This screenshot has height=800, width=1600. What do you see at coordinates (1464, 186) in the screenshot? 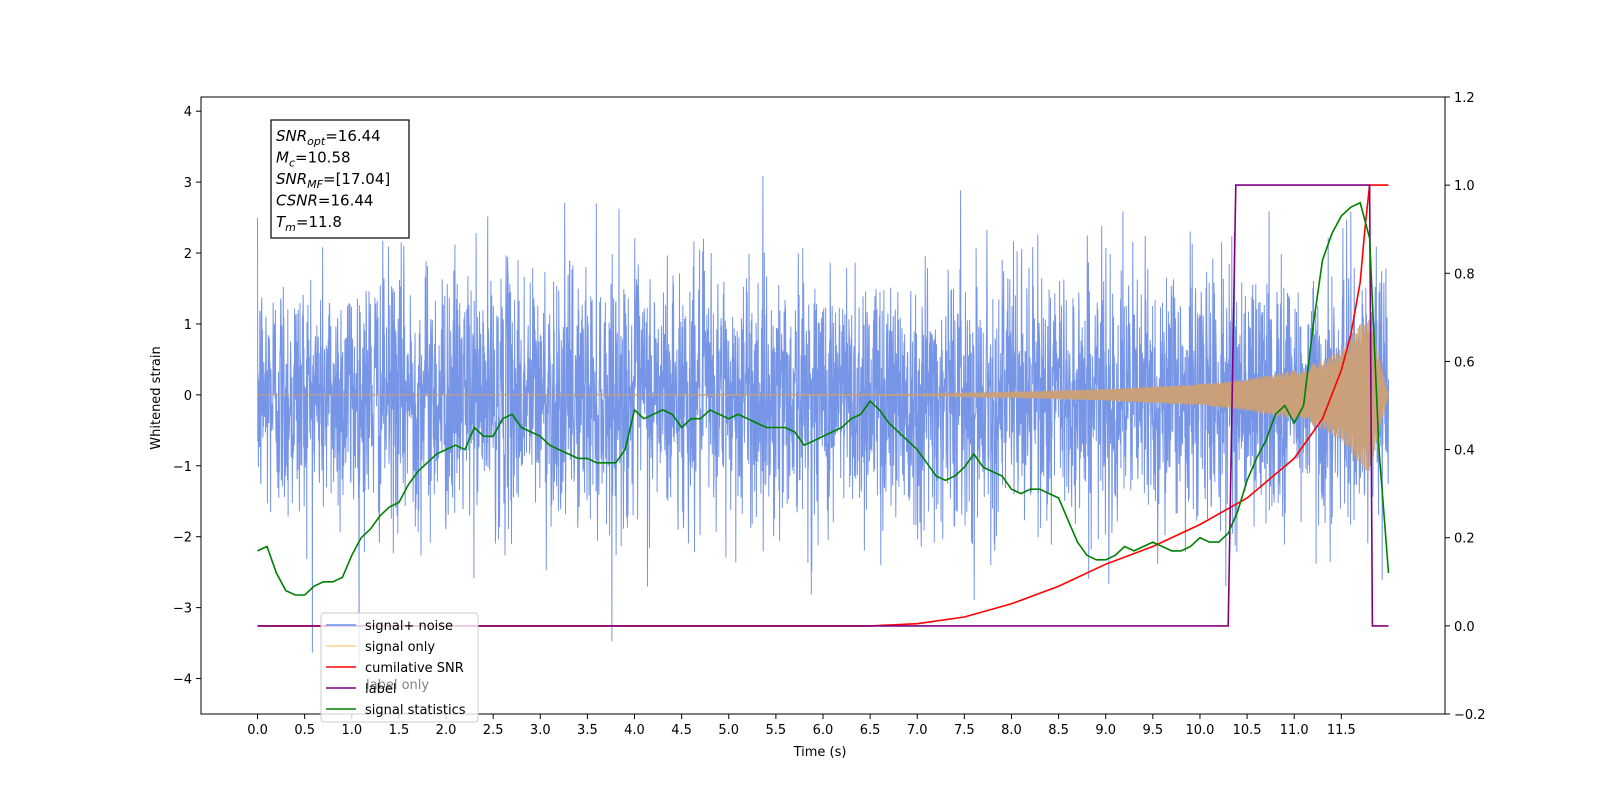
I see `right-y-tick-label: 1.0` at bounding box center [1464, 186].